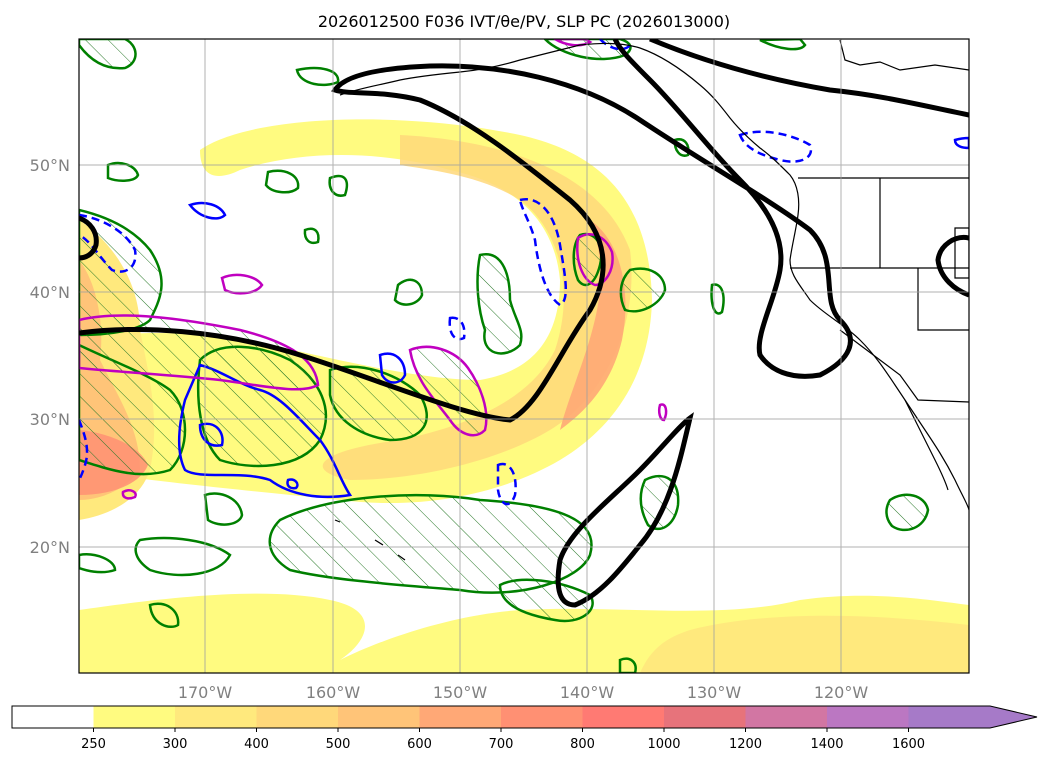 This screenshot has height=767, width=1047. I want to click on lat-label: 20°N, so click(50, 547).